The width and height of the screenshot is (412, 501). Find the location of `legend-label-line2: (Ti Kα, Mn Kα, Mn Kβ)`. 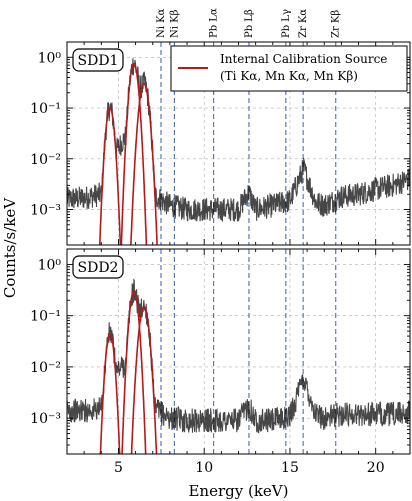

legend-label-line2: (Ti Kα, Mn Kα, Mn Kβ) is located at coordinates (289, 76).